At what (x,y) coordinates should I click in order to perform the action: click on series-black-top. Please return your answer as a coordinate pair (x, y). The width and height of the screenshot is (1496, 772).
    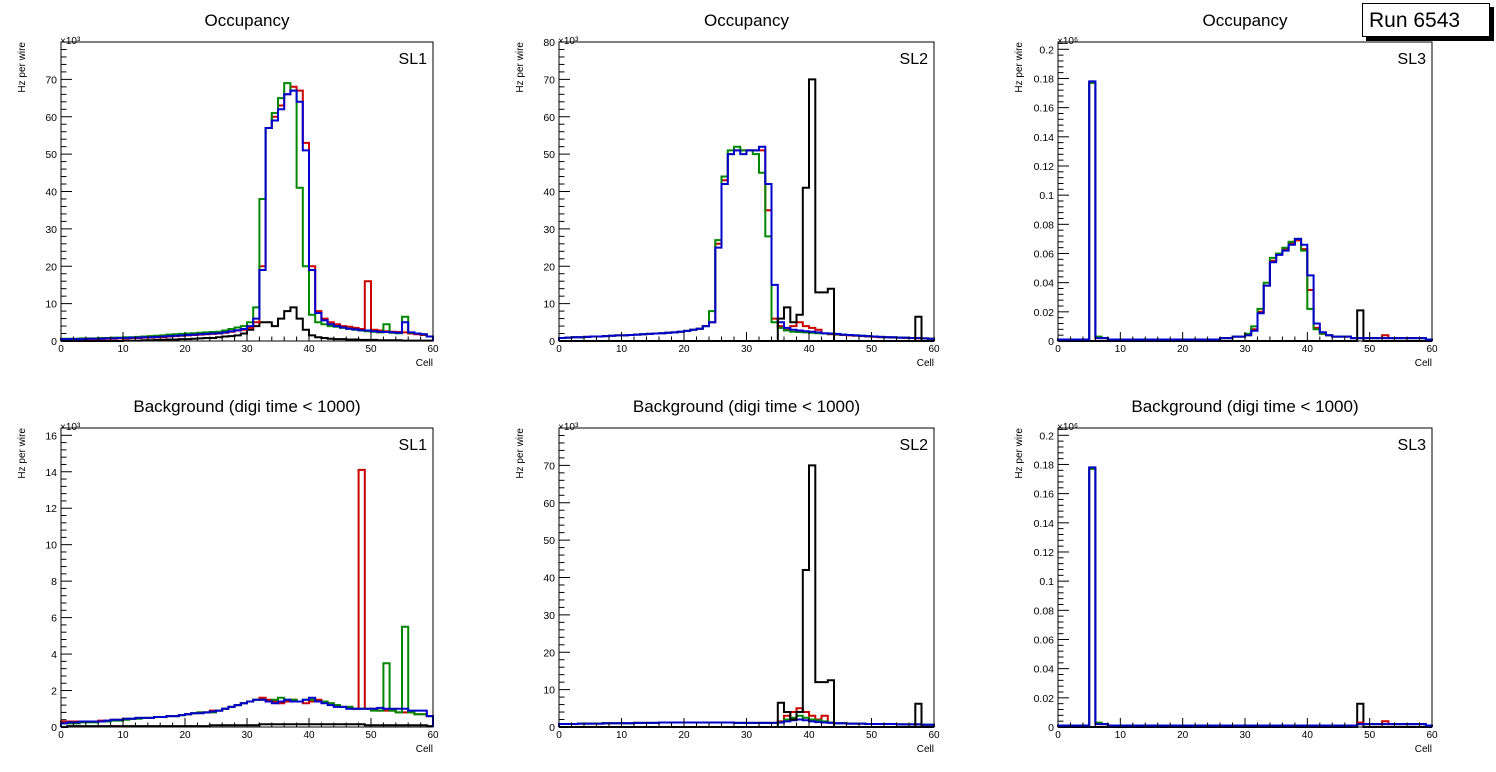
    Looking at the image, I should click on (746, 210).